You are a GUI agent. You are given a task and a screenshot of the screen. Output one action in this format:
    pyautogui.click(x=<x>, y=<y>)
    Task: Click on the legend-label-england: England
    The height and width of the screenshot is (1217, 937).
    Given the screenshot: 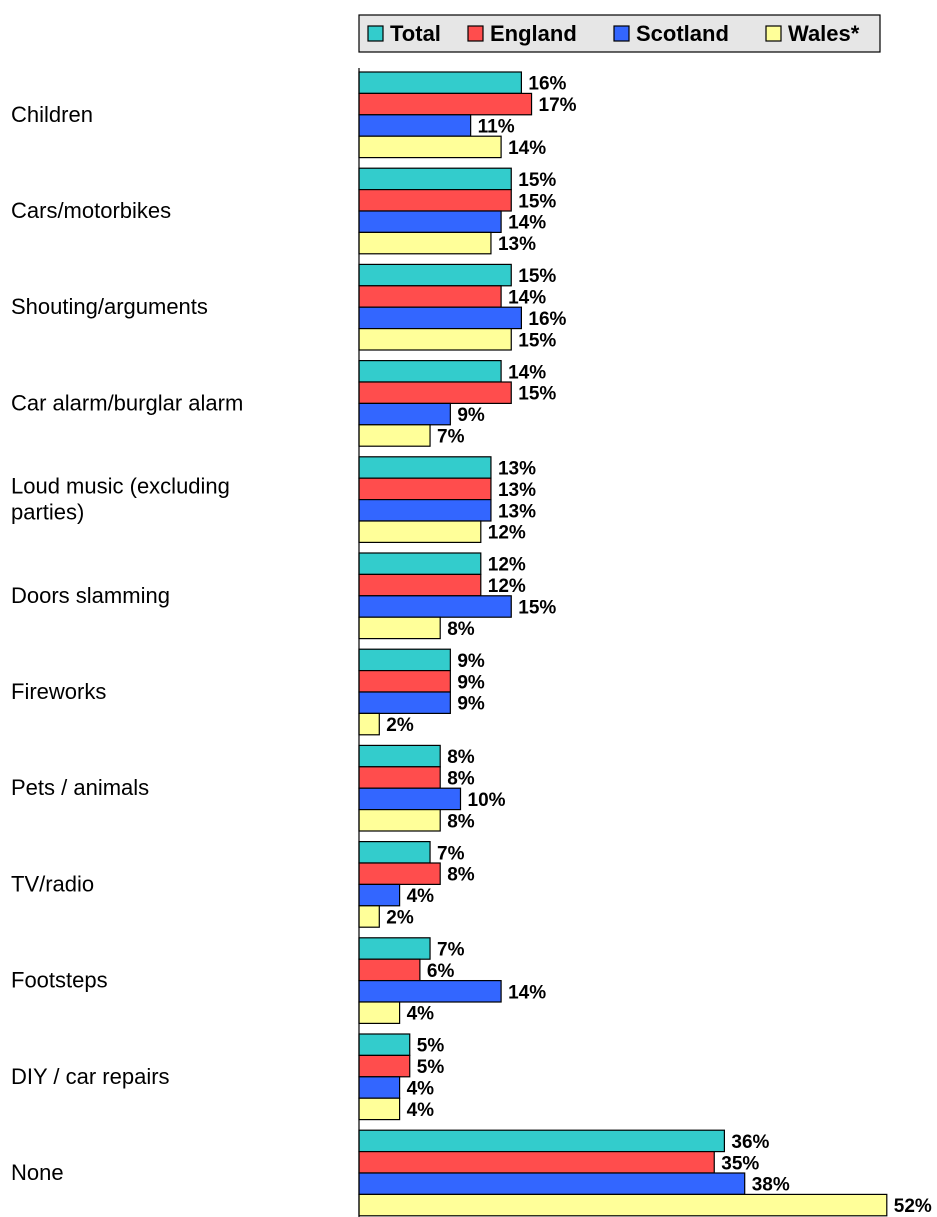 What is the action you would take?
    pyautogui.click(x=533, y=33)
    